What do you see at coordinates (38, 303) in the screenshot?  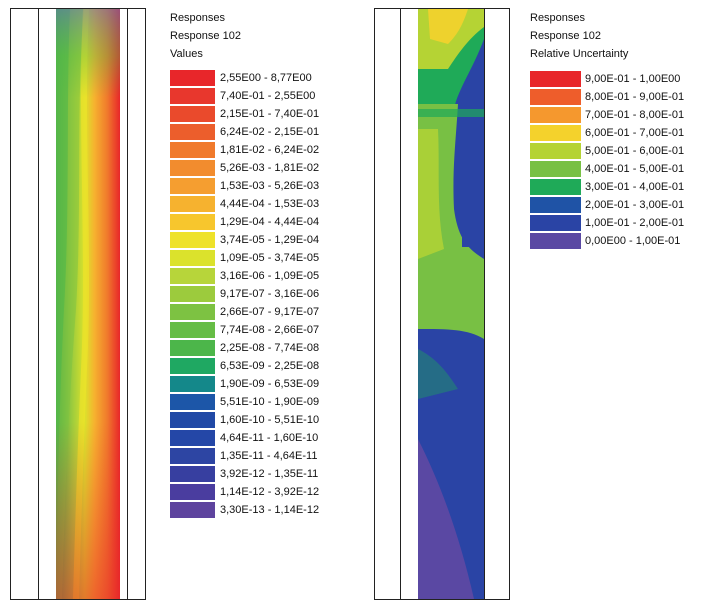 I see `values-frame-divider-left` at bounding box center [38, 303].